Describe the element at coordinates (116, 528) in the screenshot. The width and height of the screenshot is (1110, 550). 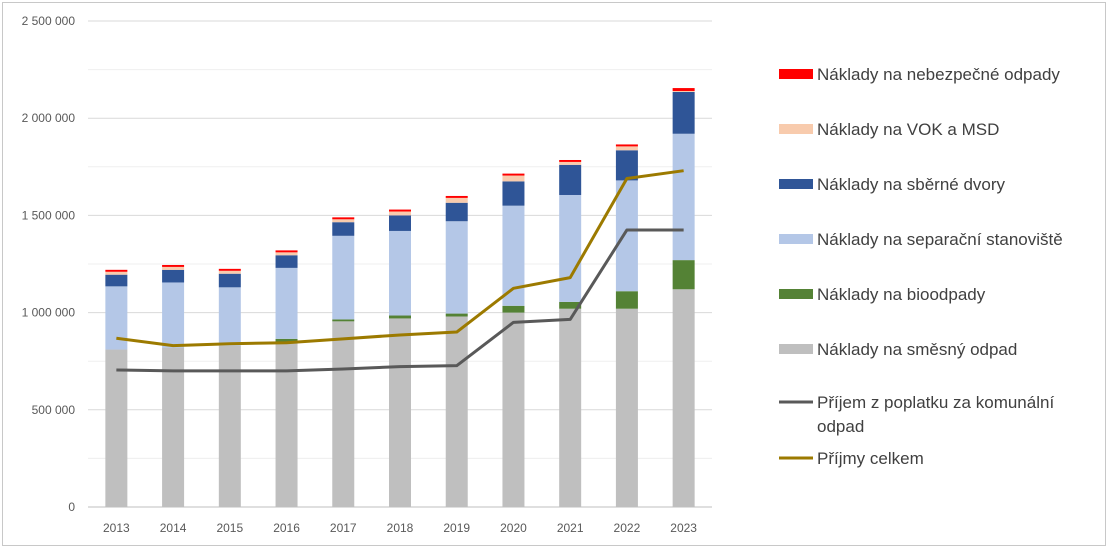
I see `x-tick-label: 2013` at that location.